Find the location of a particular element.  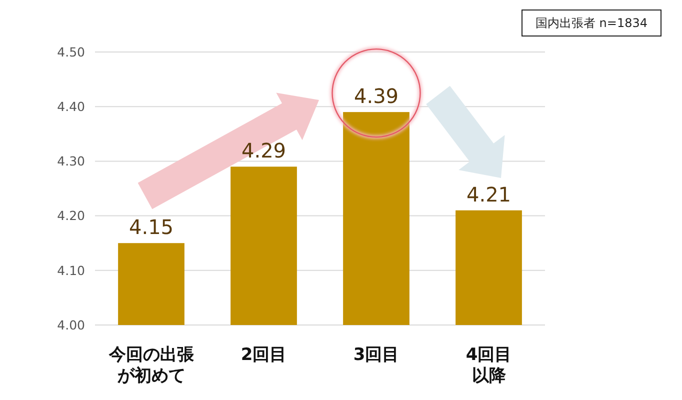

data-label: 4.21 is located at coordinates (489, 194).